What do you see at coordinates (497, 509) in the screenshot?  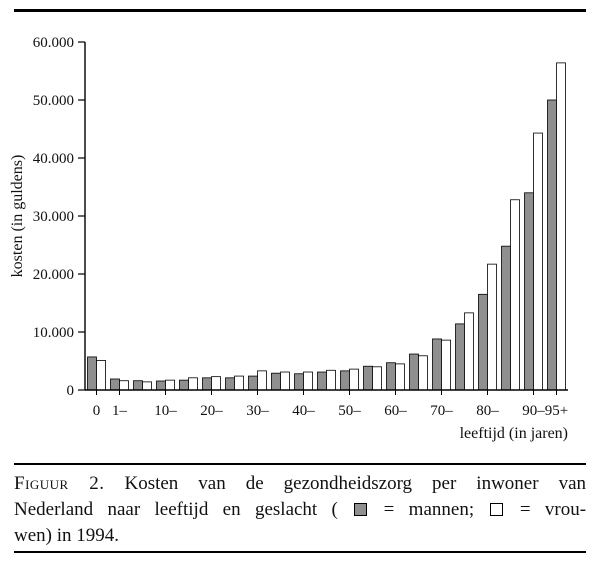 I see `legend-vrouwen-swatch-icon` at bounding box center [497, 509].